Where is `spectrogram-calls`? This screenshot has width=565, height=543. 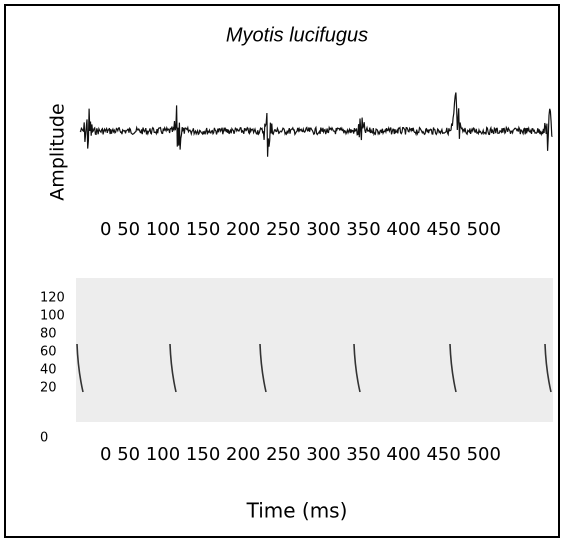 spectrogram-calls is located at coordinates (314, 368).